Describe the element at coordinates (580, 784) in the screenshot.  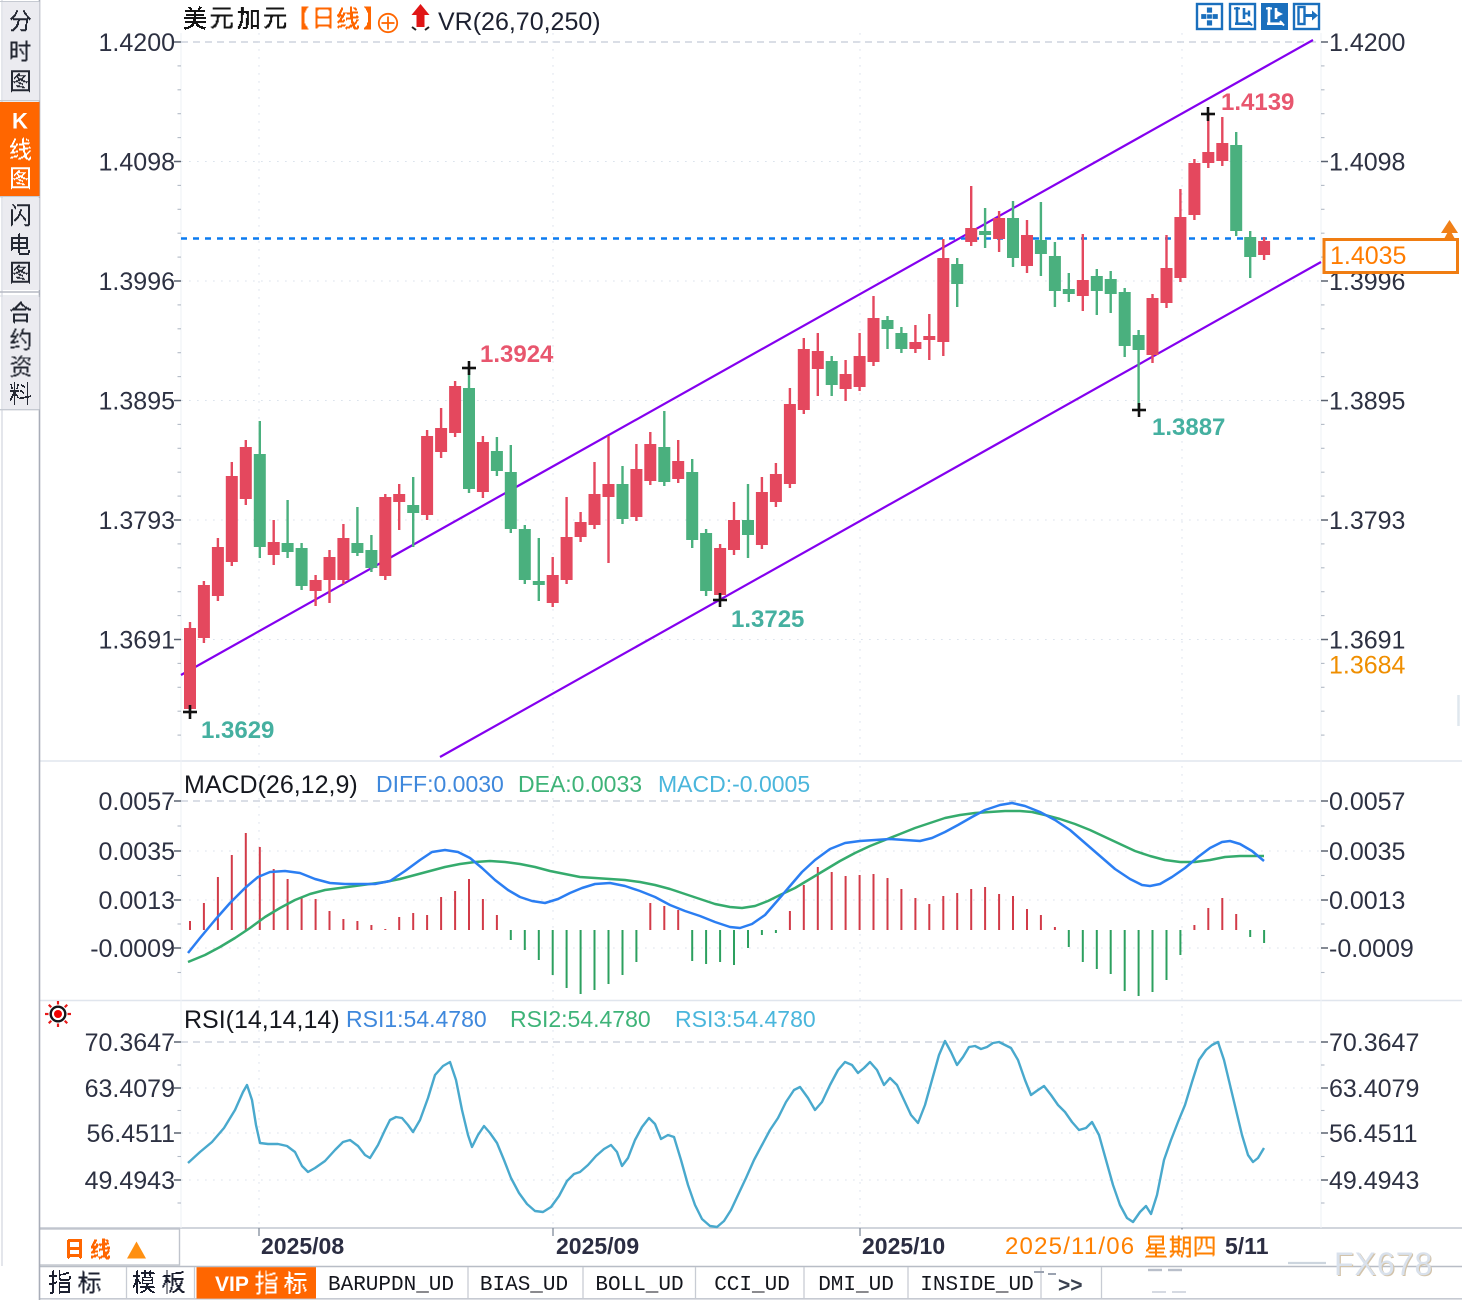
I see `svg-text: DEA:0.0033` at that location.